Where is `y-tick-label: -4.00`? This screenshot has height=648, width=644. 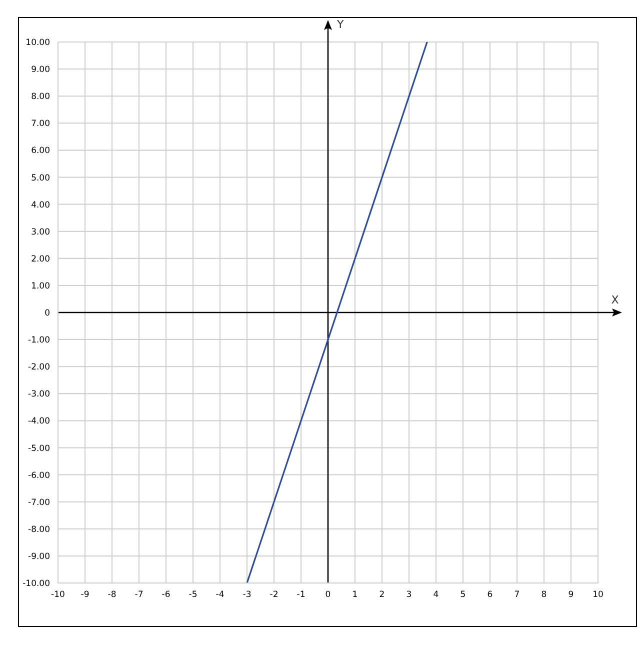
y-tick-label: -4.00 is located at coordinates (39, 421).